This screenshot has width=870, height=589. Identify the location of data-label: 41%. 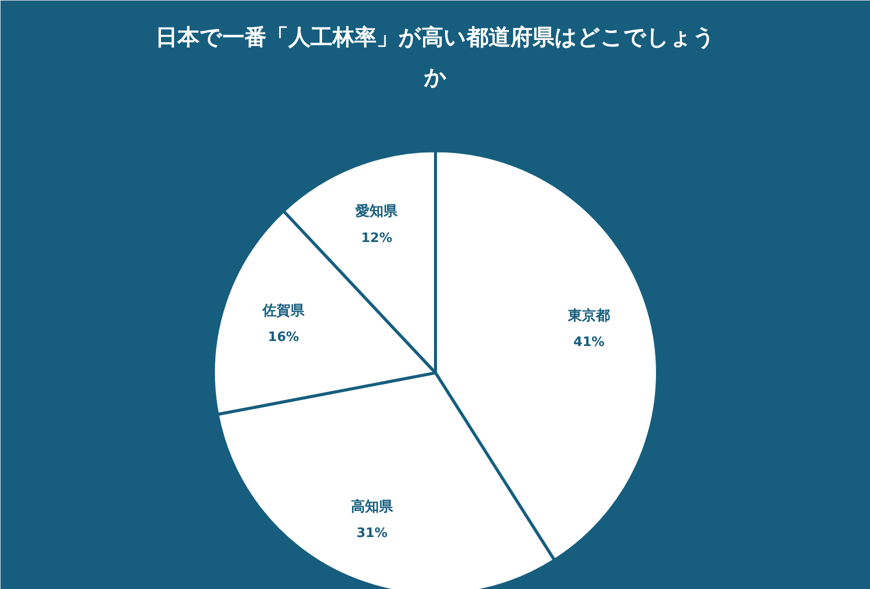
(589, 342).